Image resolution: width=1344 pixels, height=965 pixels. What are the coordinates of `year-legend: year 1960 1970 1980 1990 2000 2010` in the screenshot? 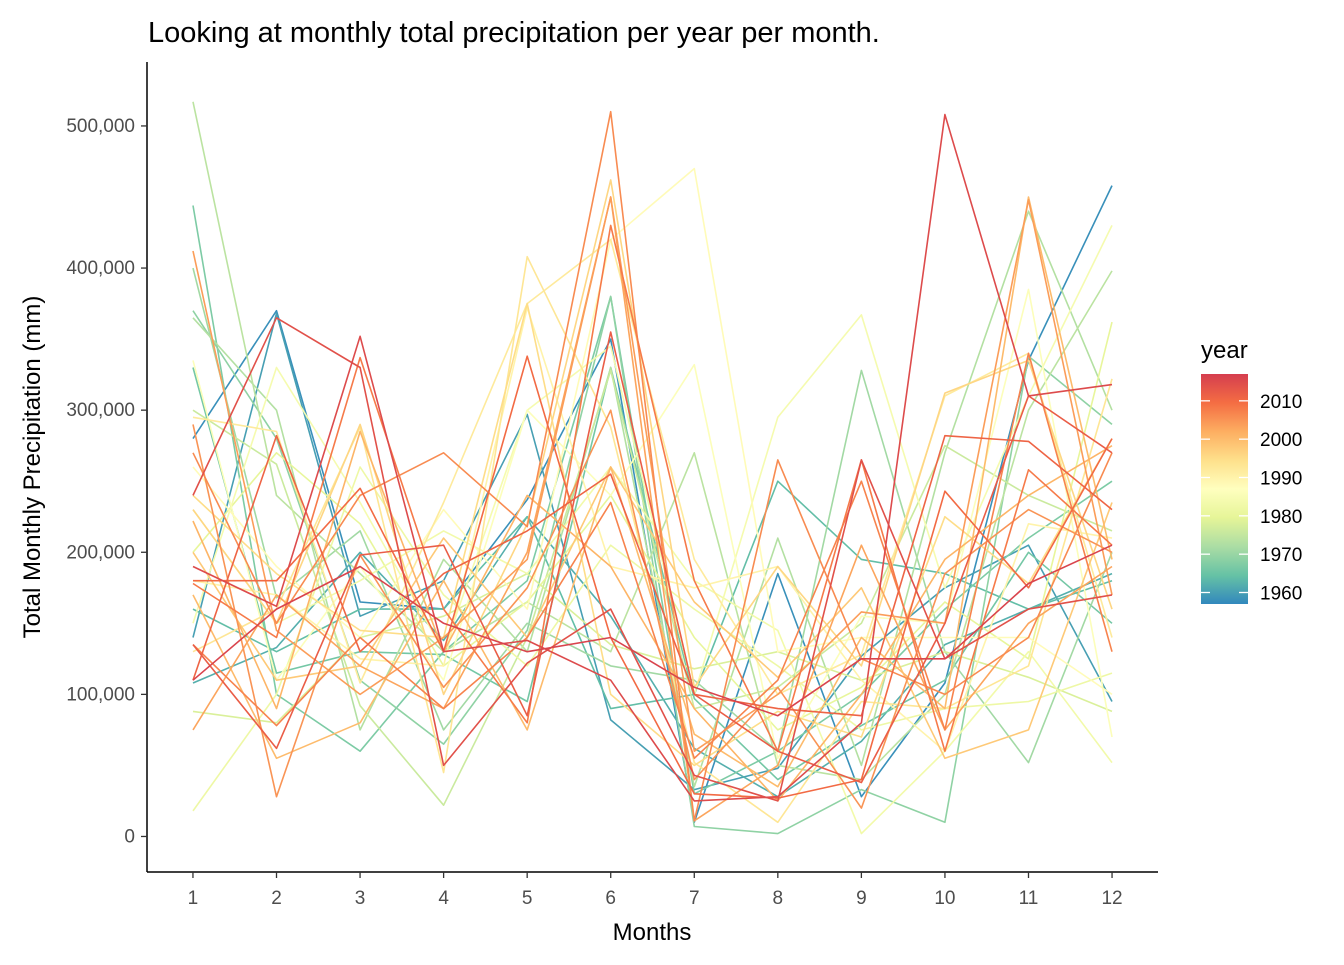 It's located at (1251, 471).